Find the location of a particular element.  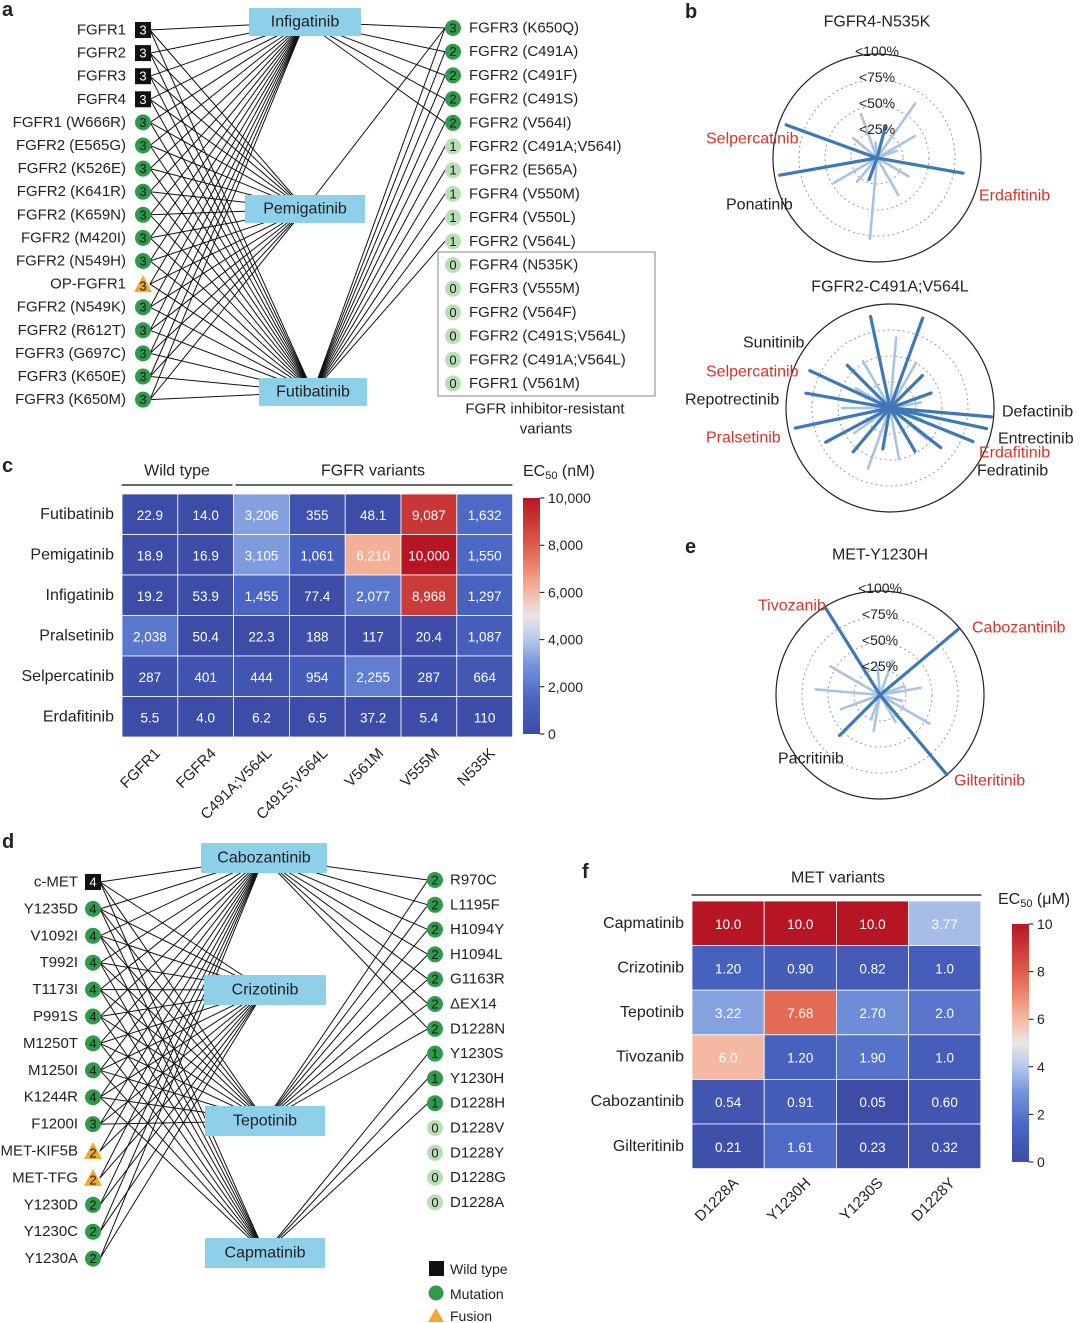

node-a-left-12-score: 3 is located at coordinates (142, 307).